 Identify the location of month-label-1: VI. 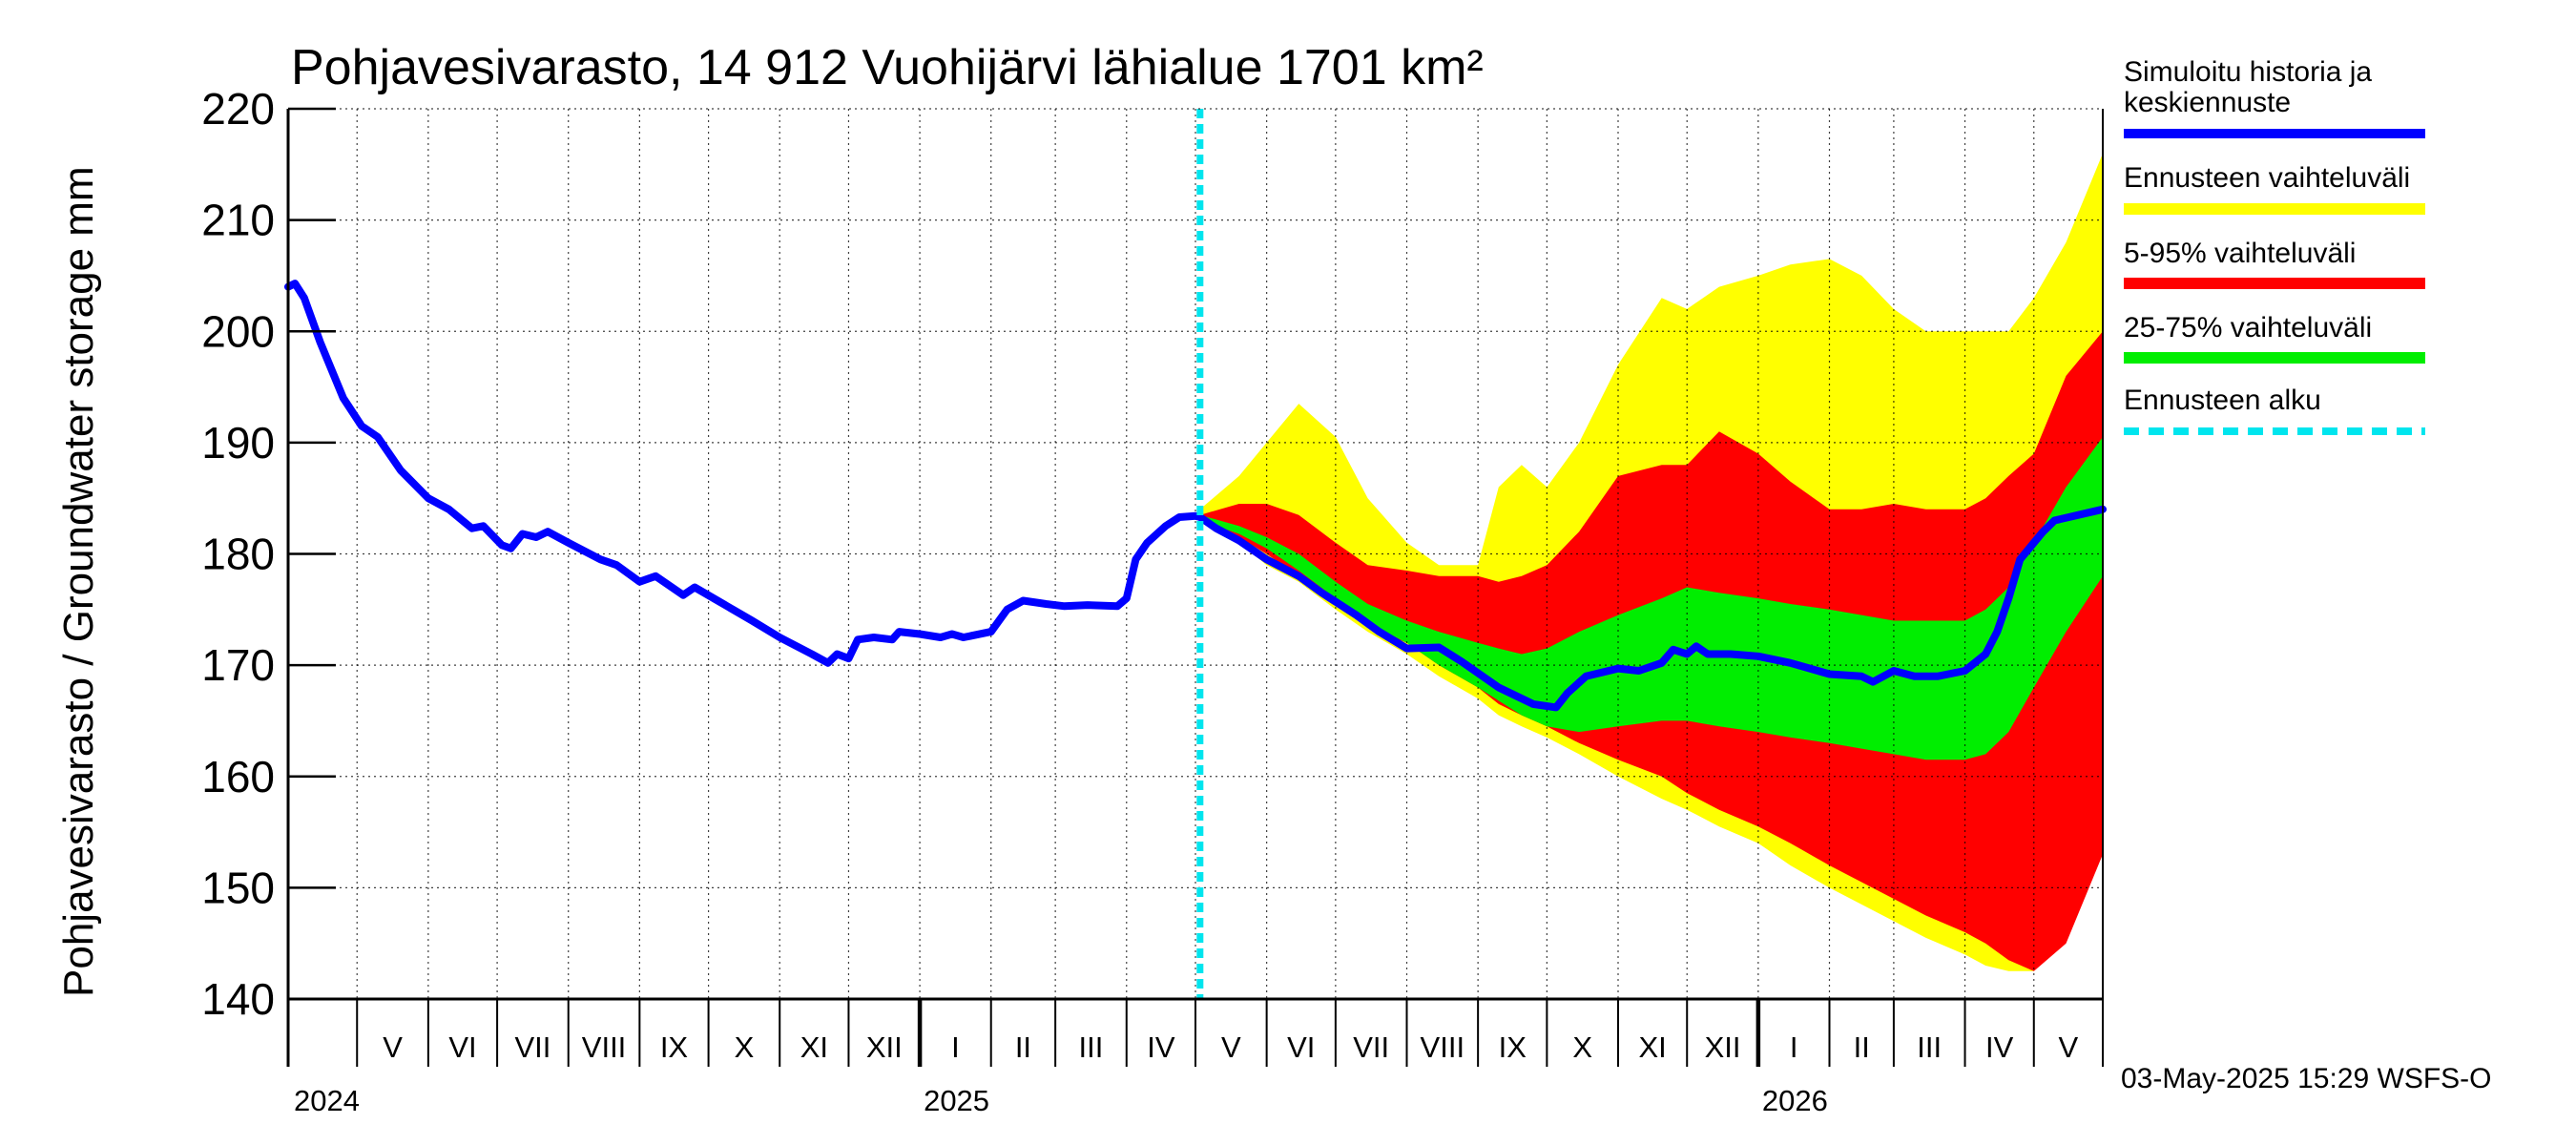
(462, 1047).